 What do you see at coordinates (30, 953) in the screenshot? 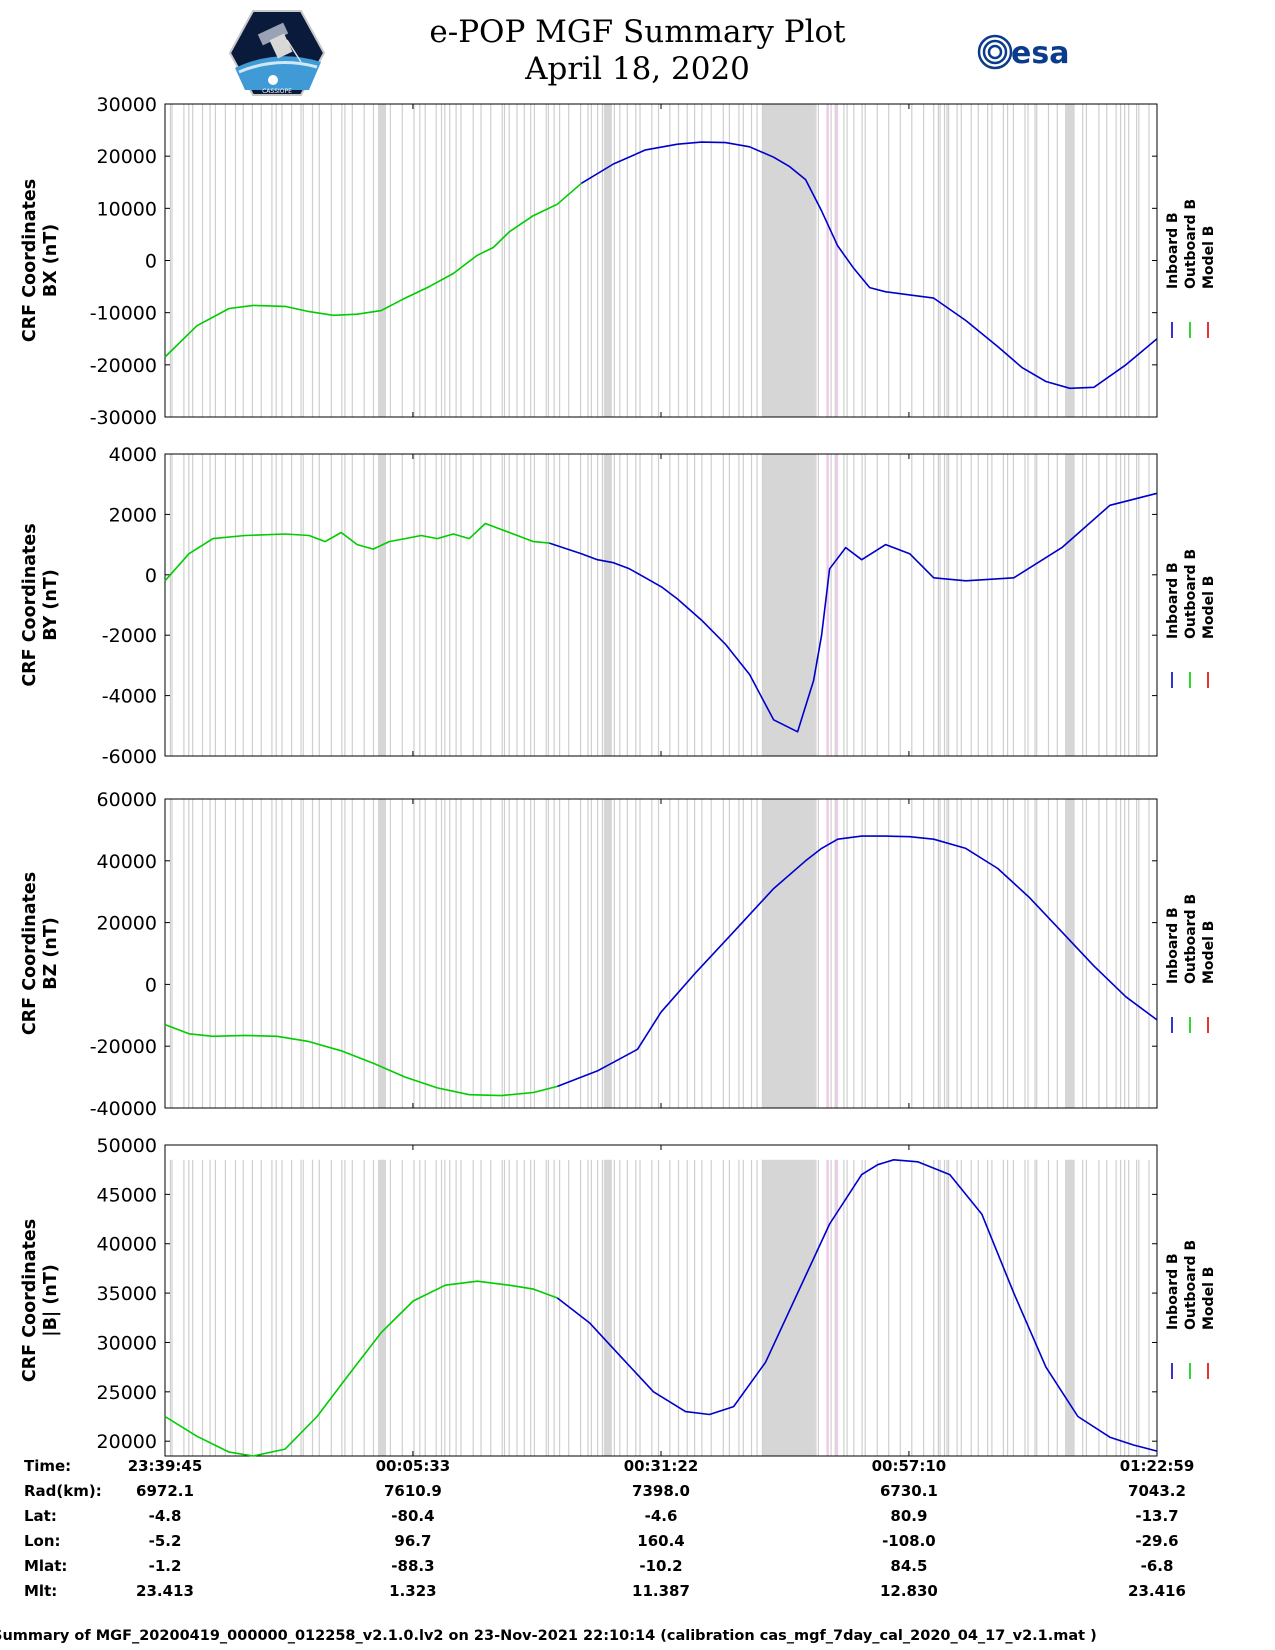
I see `y-axis-label-line-1: CRF Coordinates` at bounding box center [30, 953].